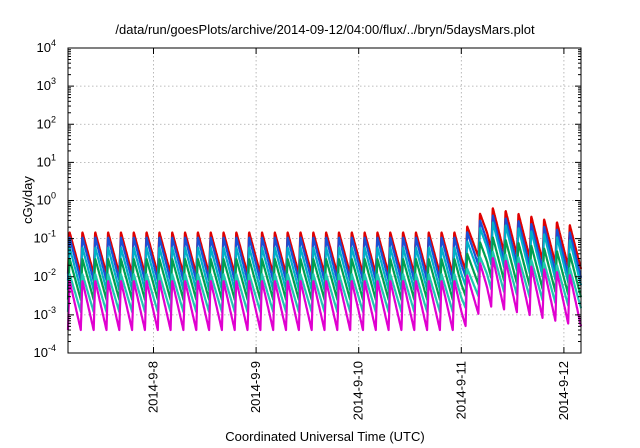 The image size is (640, 448). Describe the element at coordinates (324, 436) in the screenshot. I see `x-axis-label: Coordinated Universal Time (UTC)` at that location.